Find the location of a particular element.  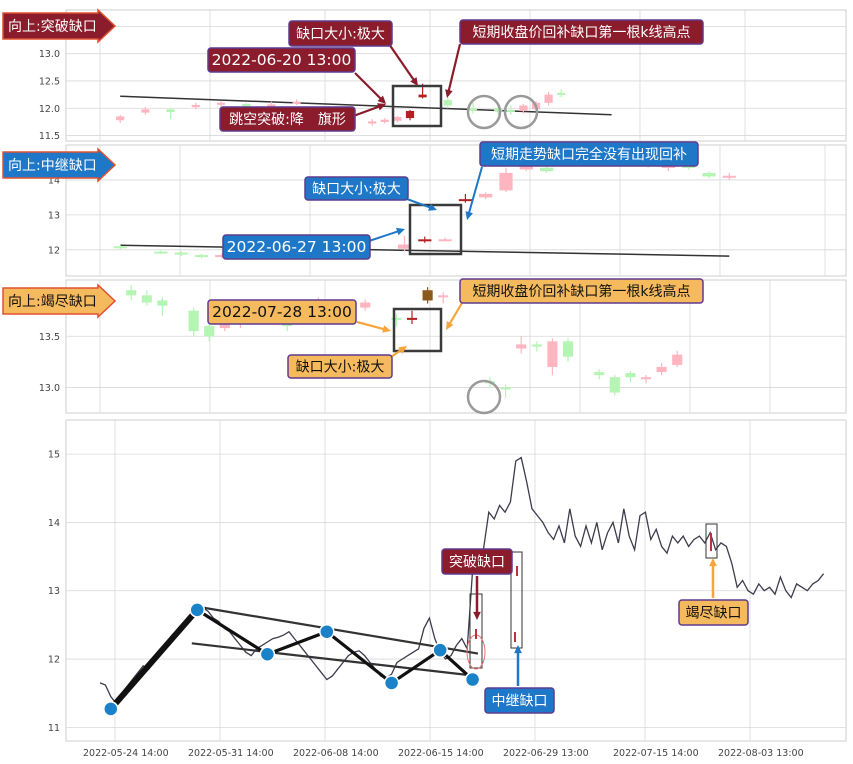

panel2-label-date: 2022-06-27 13:00 is located at coordinates (296, 247).